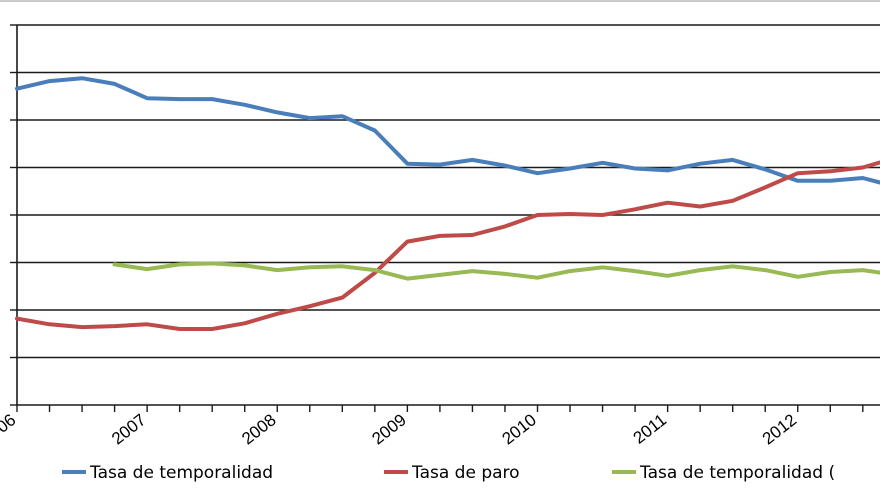 The height and width of the screenshot is (495, 880). Describe the element at coordinates (259, 429) in the screenshot. I see `x-tick-label-2008: 2008` at that location.